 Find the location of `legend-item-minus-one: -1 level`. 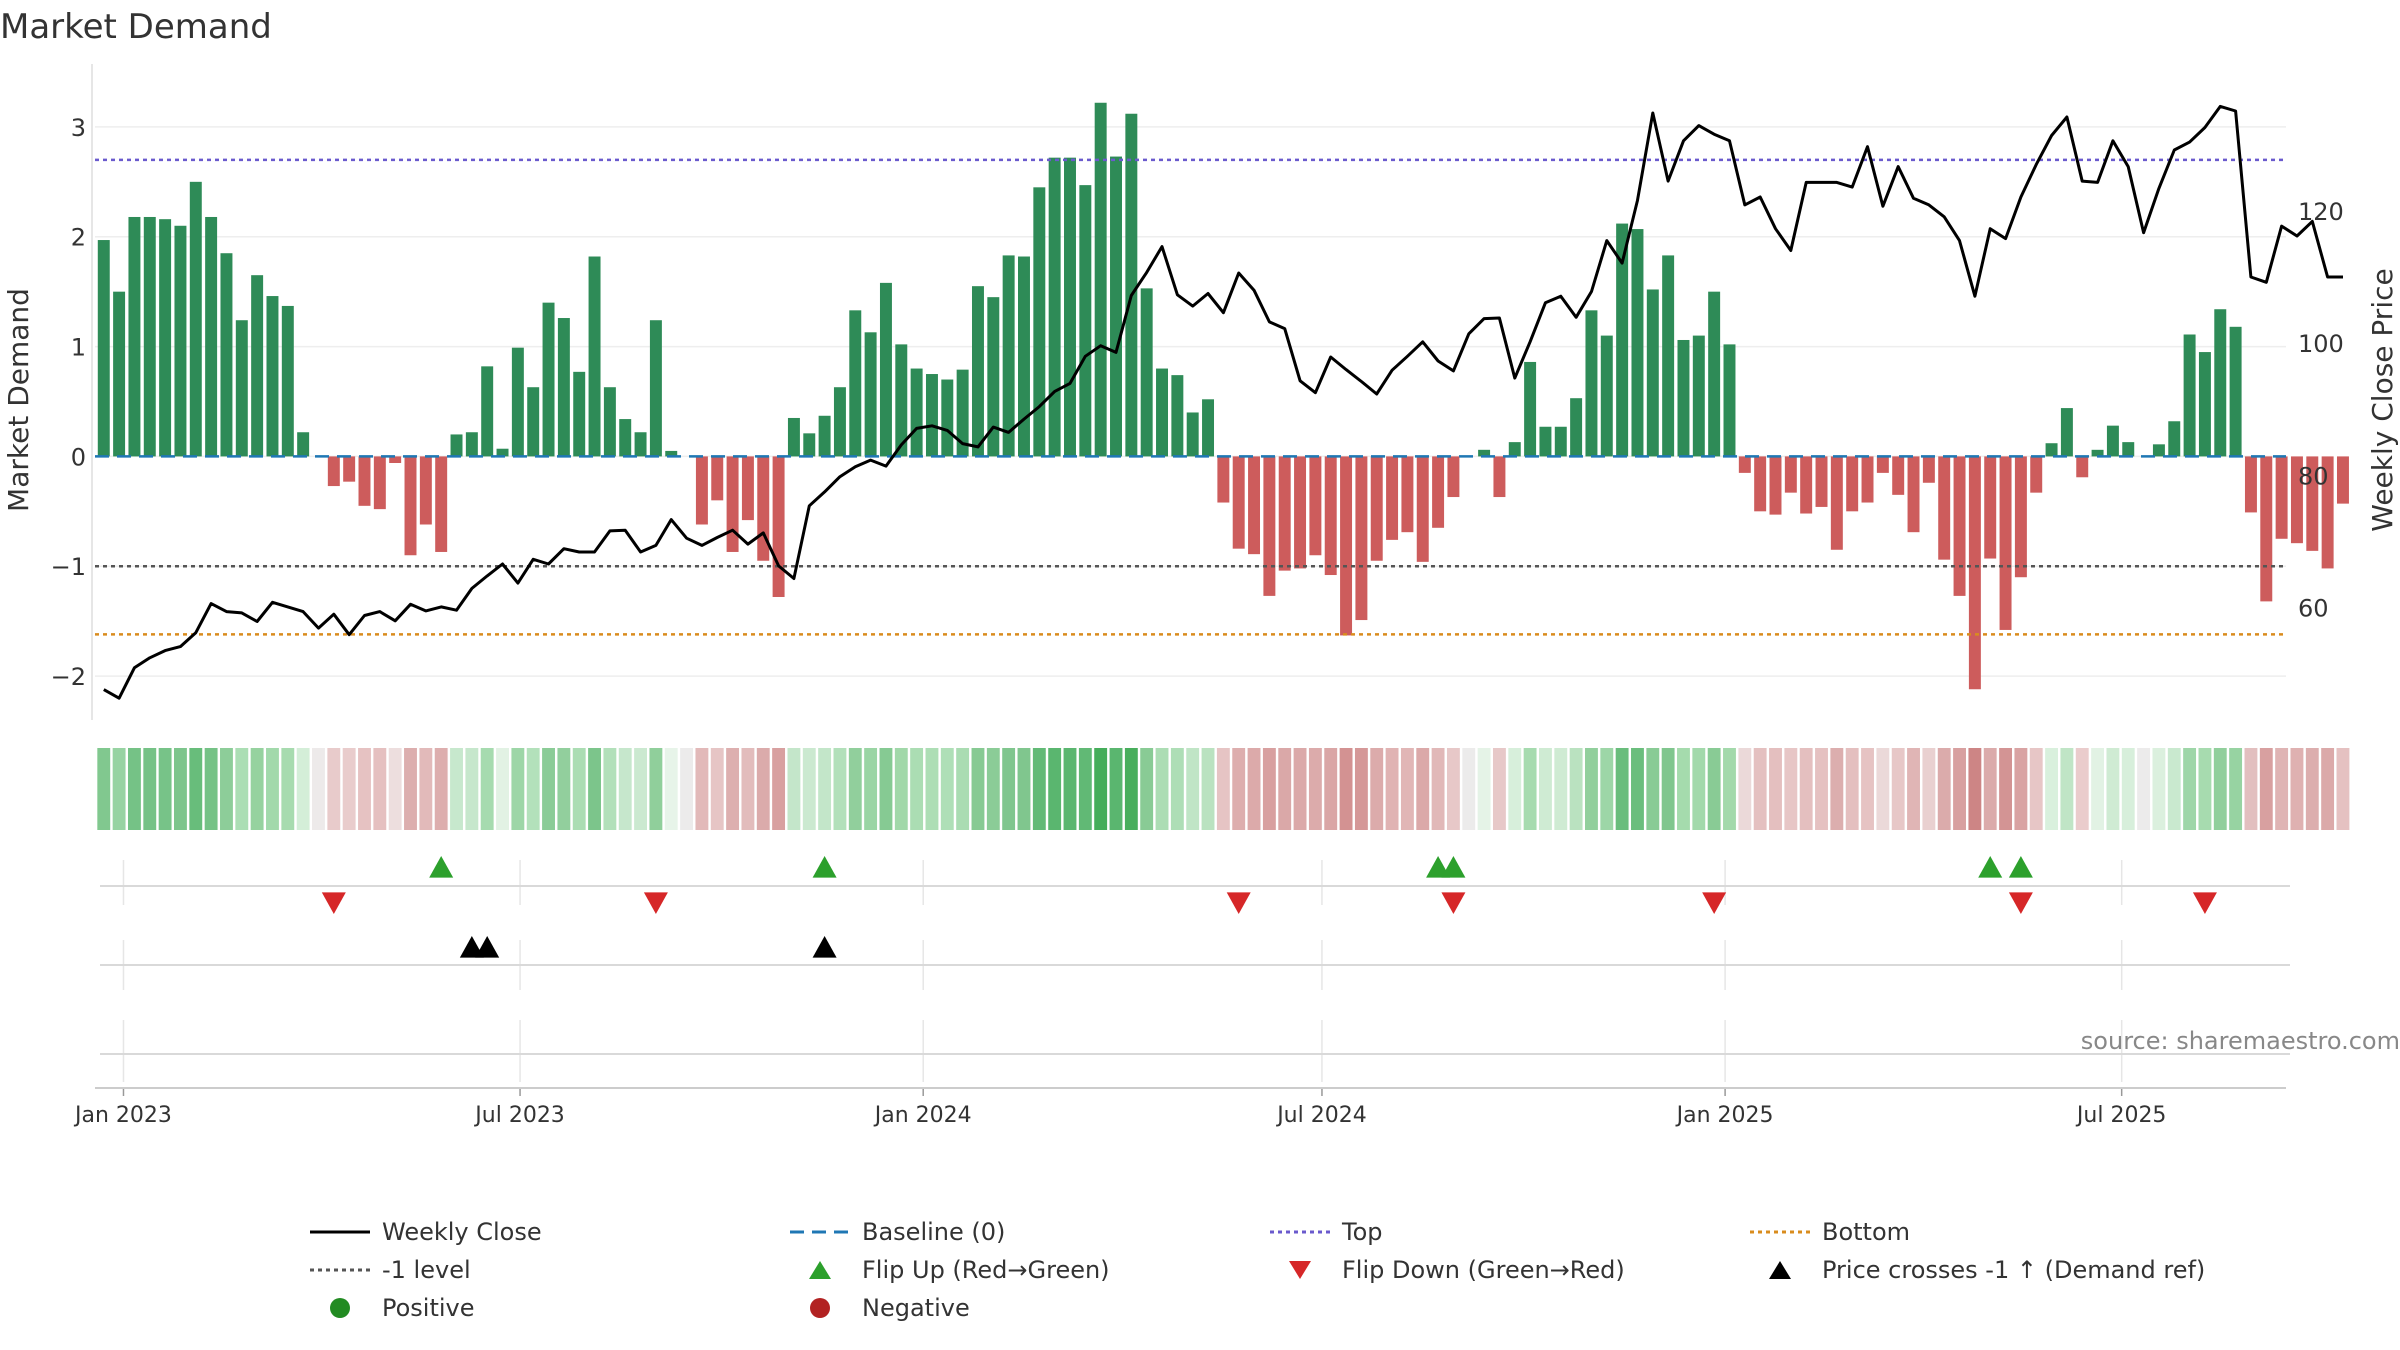

legend-item-minus-one: -1 level is located at coordinates (385, 1270).